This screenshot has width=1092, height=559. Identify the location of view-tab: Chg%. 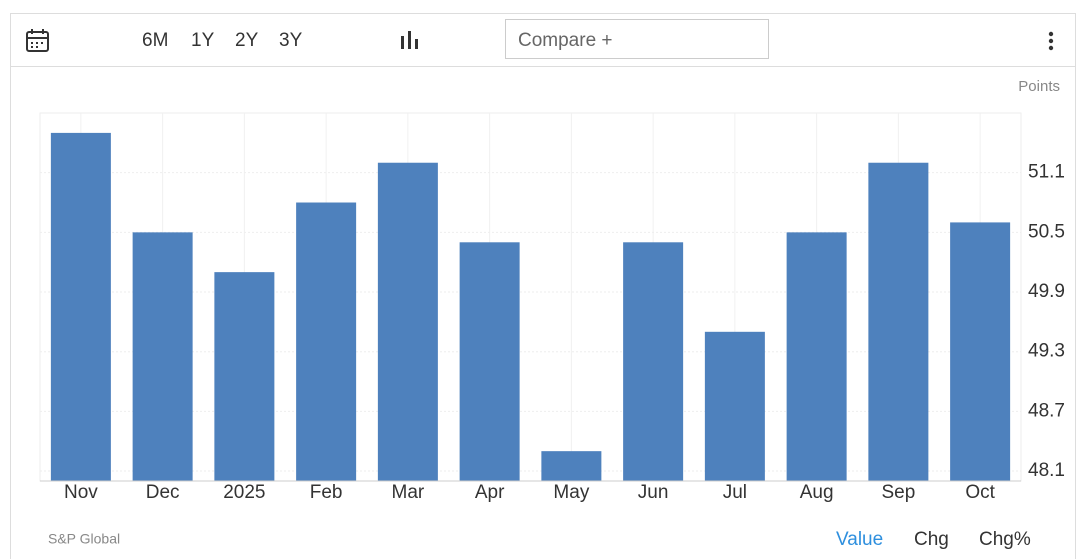
(1005, 539).